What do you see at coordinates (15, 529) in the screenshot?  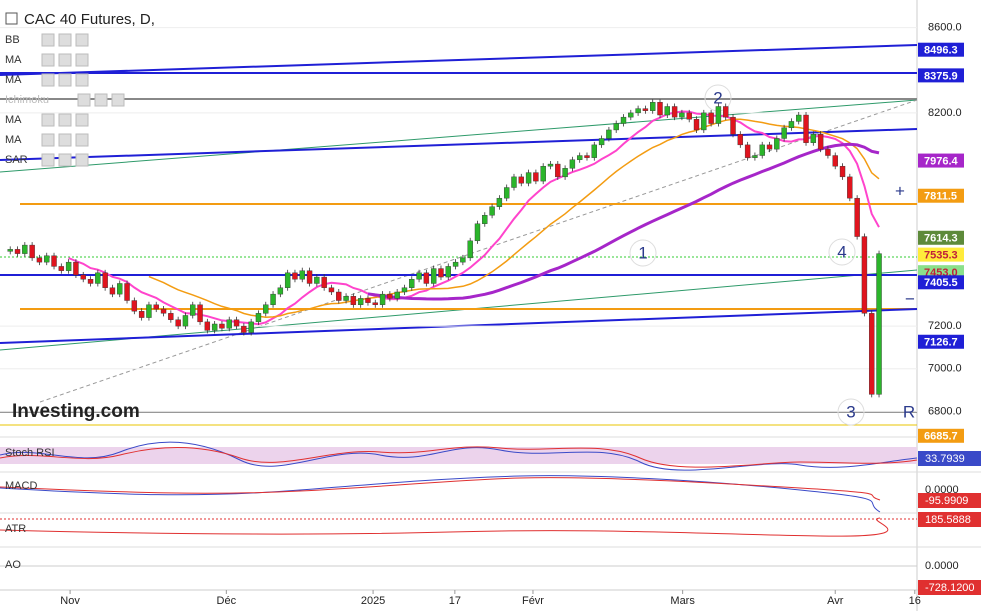 I see `pane-label: ATR` at bounding box center [15, 529].